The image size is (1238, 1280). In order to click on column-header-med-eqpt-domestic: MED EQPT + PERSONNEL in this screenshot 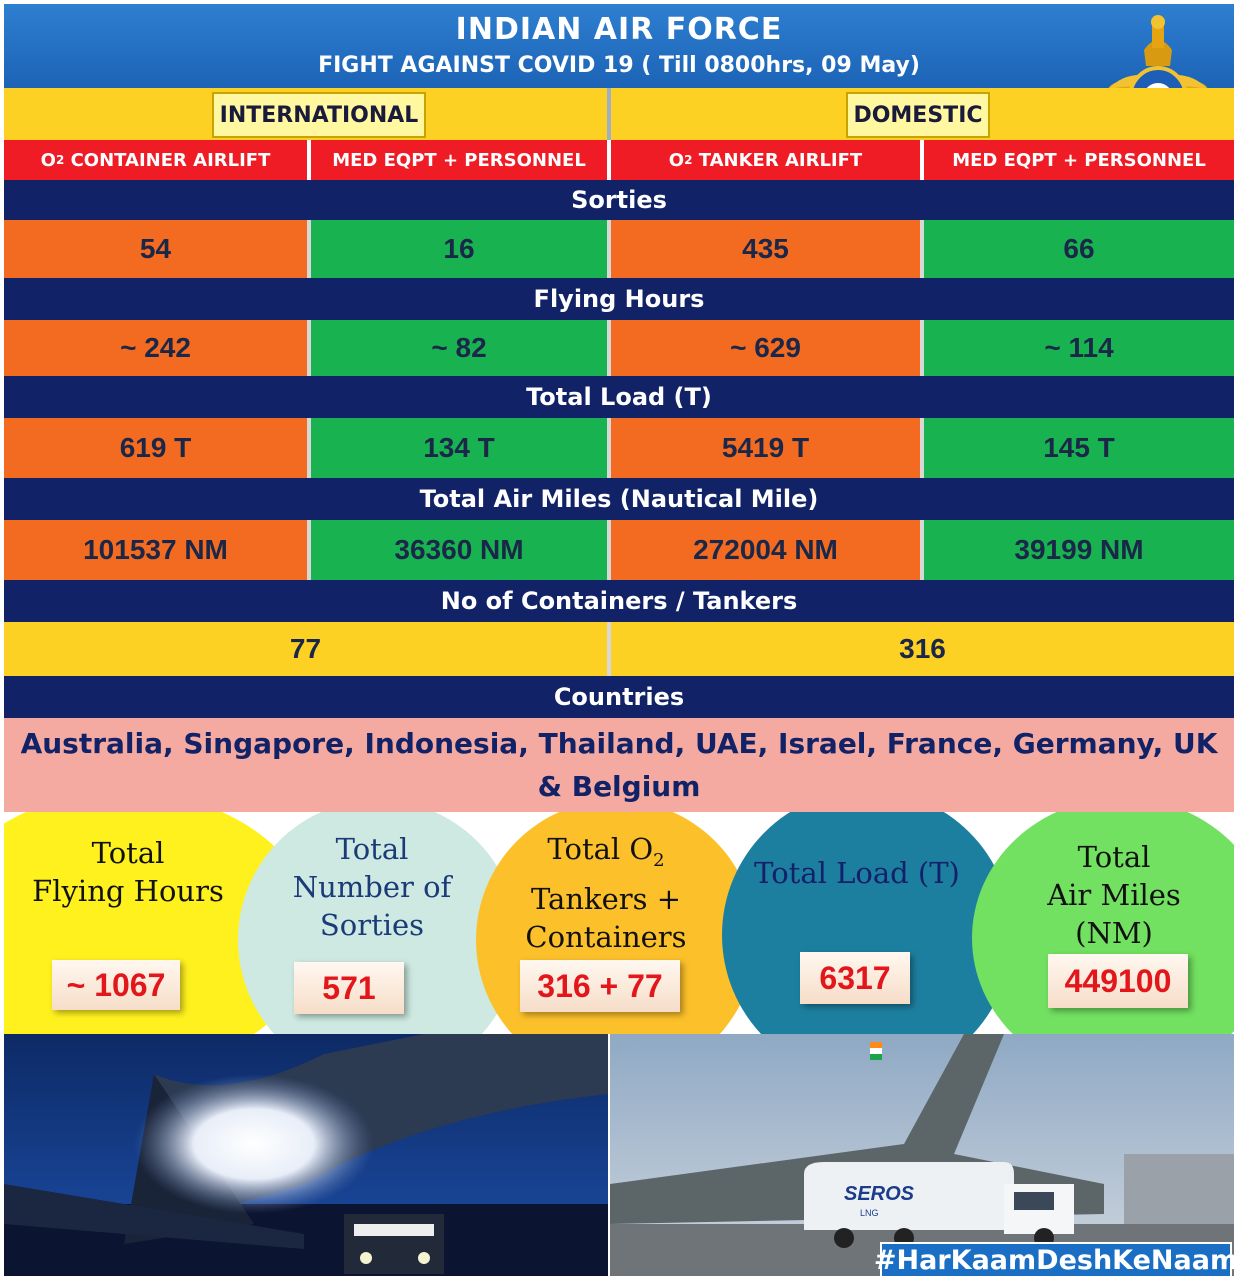, I will do `click(1079, 160)`.